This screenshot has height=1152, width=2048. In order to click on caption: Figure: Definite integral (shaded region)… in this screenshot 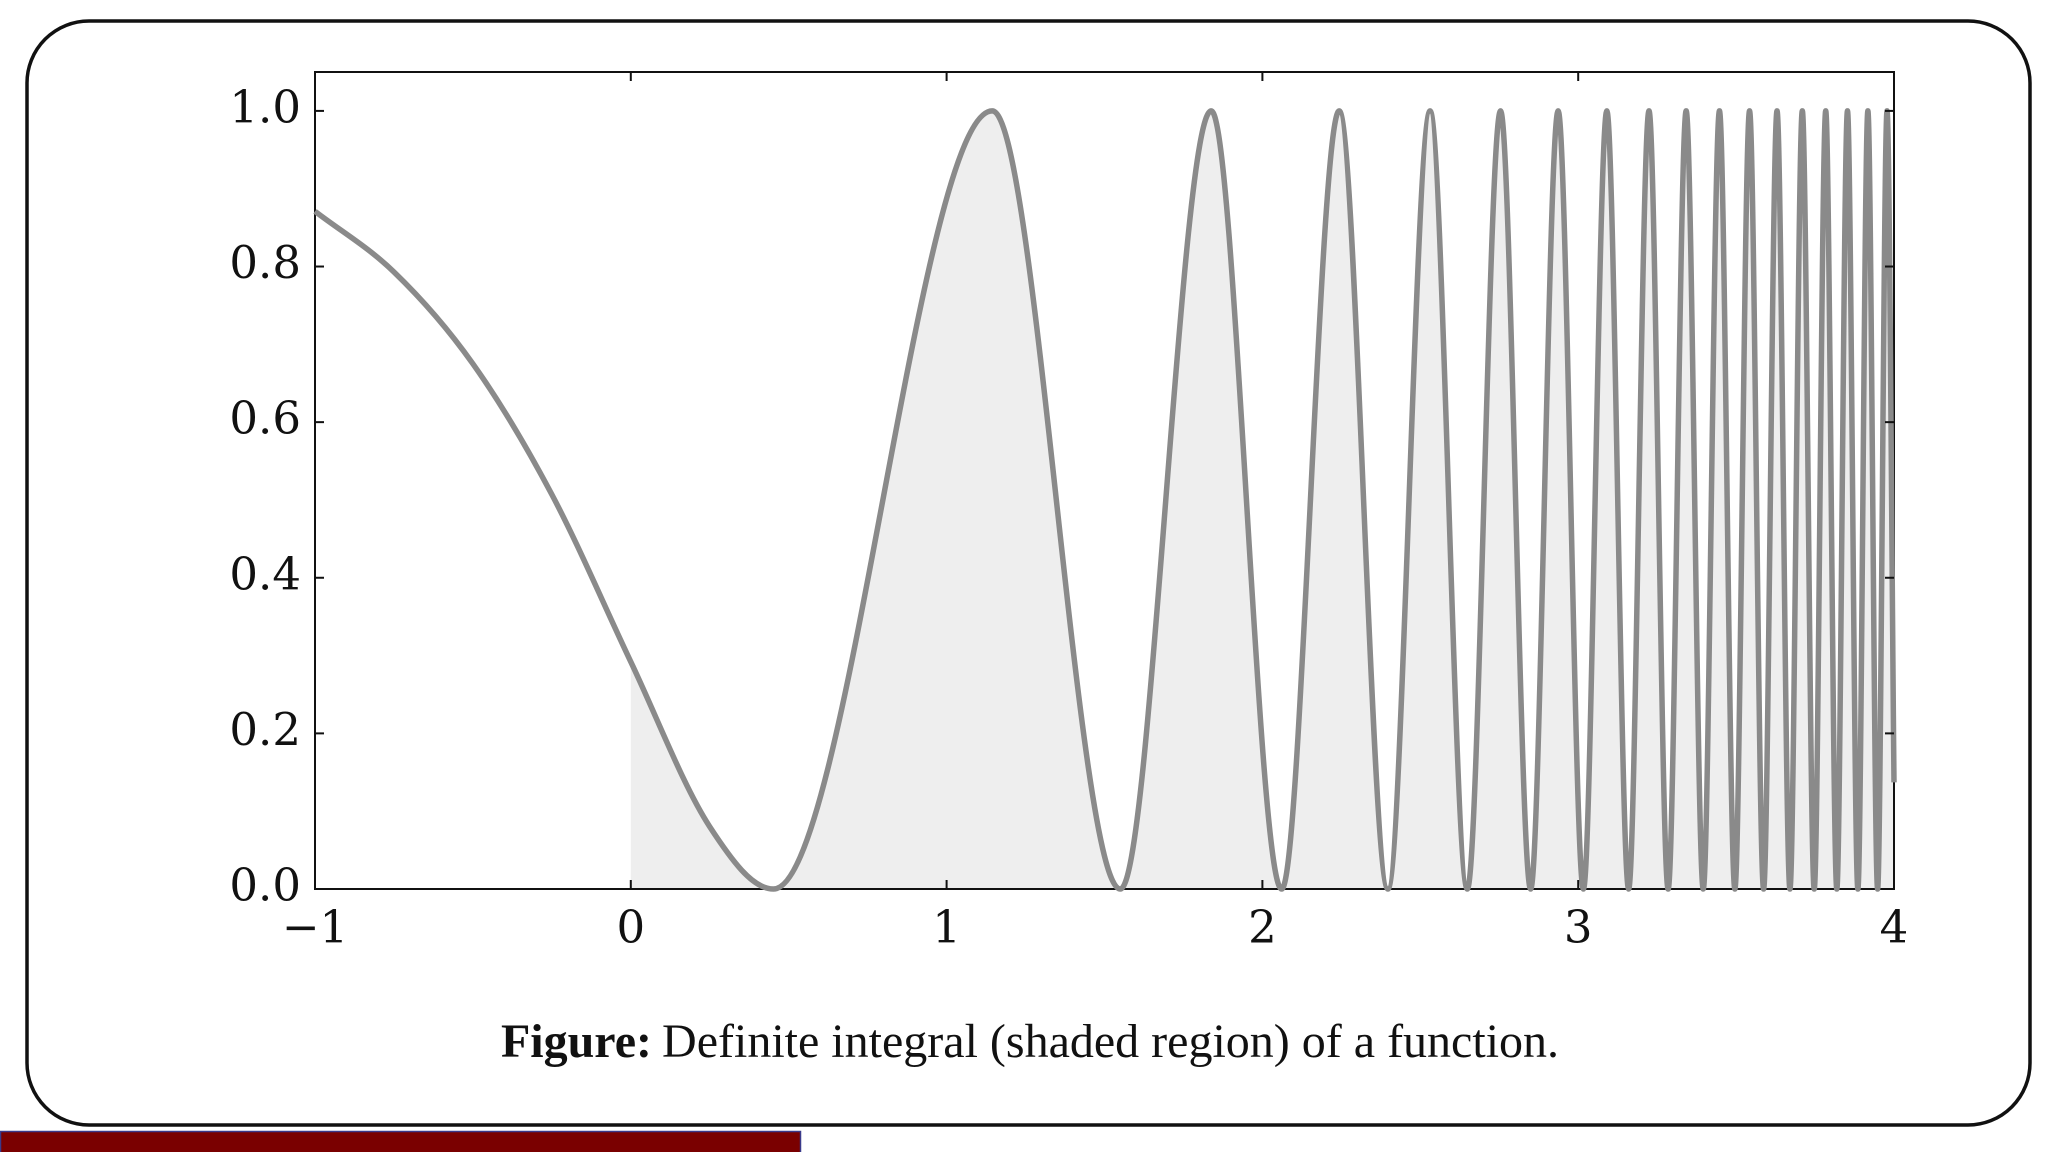, I will do `click(1030, 1041)`.